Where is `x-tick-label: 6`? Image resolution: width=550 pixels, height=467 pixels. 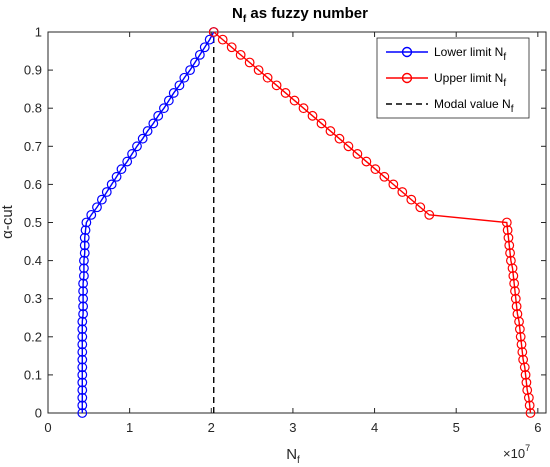 x-tick-label: 6 is located at coordinates (537, 427).